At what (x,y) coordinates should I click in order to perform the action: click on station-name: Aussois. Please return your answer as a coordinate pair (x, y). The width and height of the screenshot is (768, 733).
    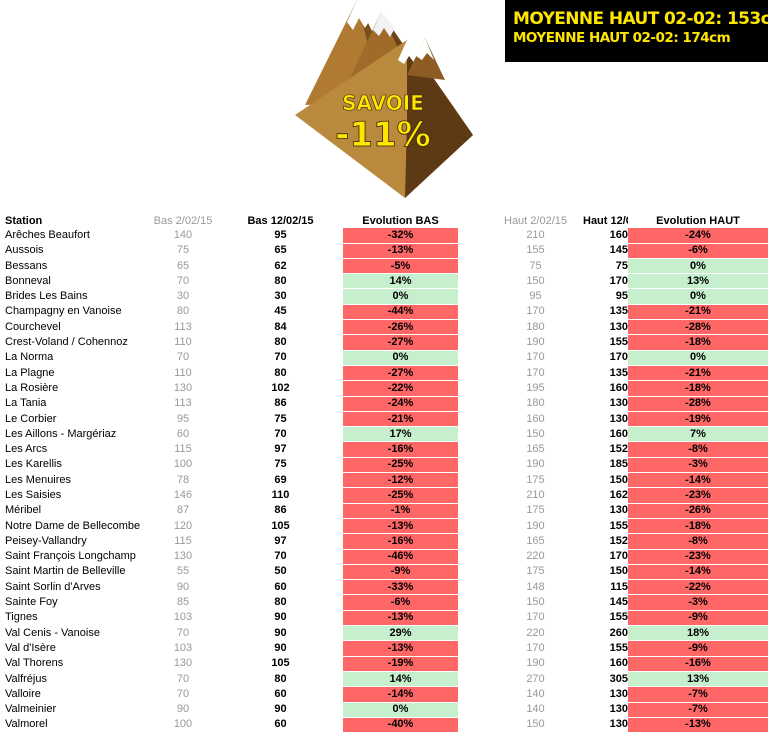
    Looking at the image, I should click on (24, 250).